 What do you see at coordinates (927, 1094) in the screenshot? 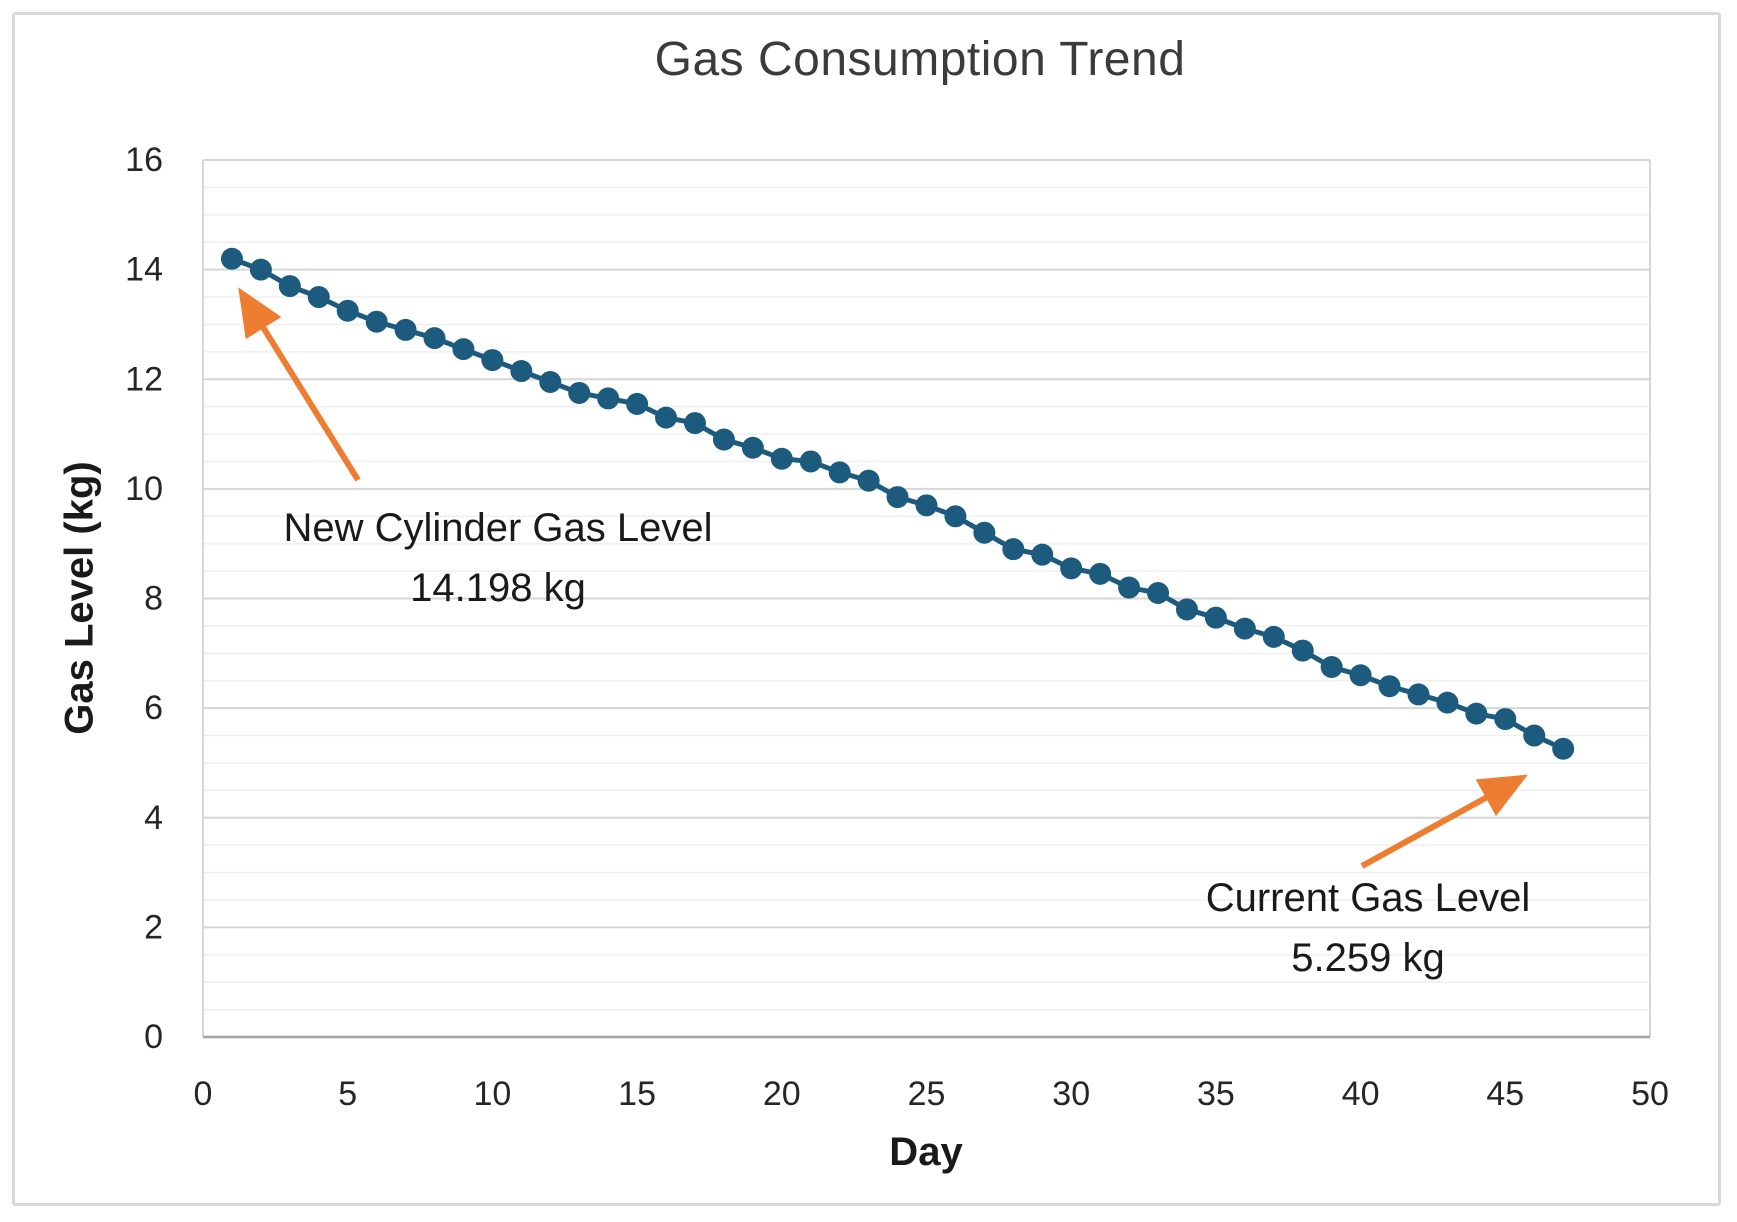
I see `x-tick-label: 25` at bounding box center [927, 1094].